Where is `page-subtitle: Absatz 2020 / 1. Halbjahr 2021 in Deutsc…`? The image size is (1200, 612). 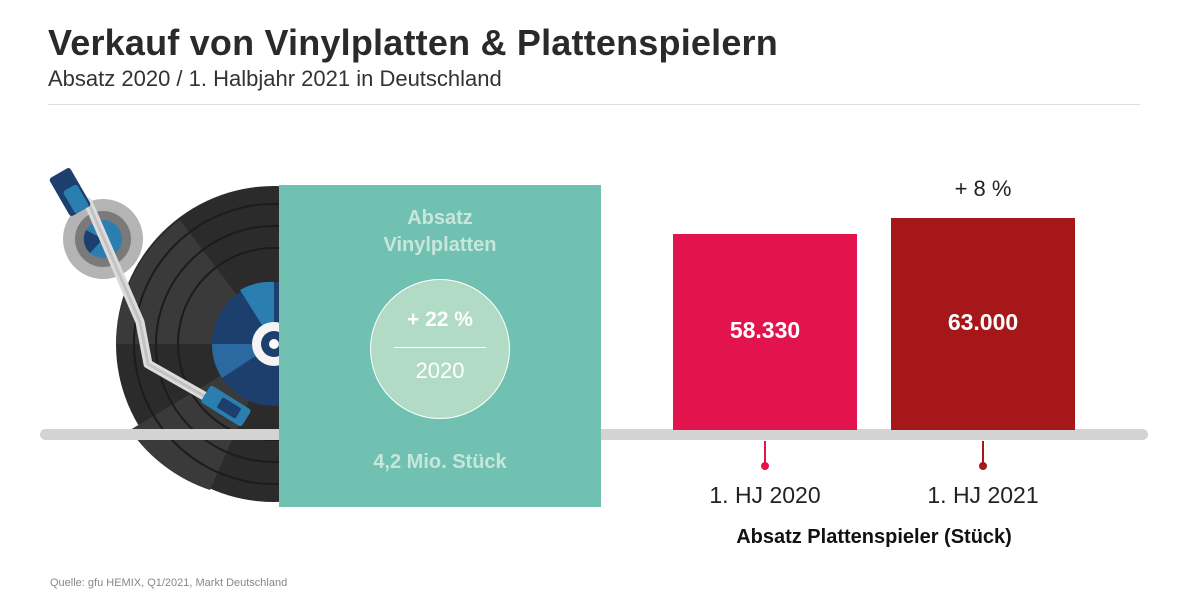 page-subtitle: Absatz 2020 / 1. Halbjahr 2021 in Deutsc… is located at coordinates (275, 78).